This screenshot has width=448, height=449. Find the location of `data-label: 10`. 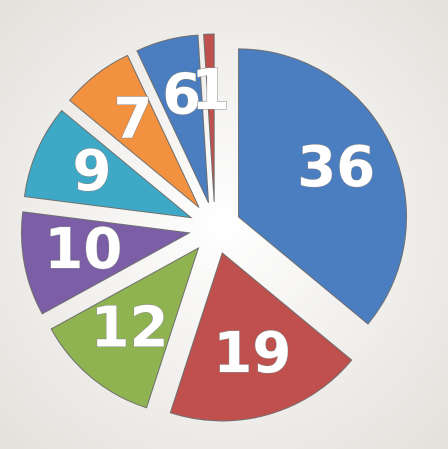

data-label: 10 is located at coordinates (83, 249).